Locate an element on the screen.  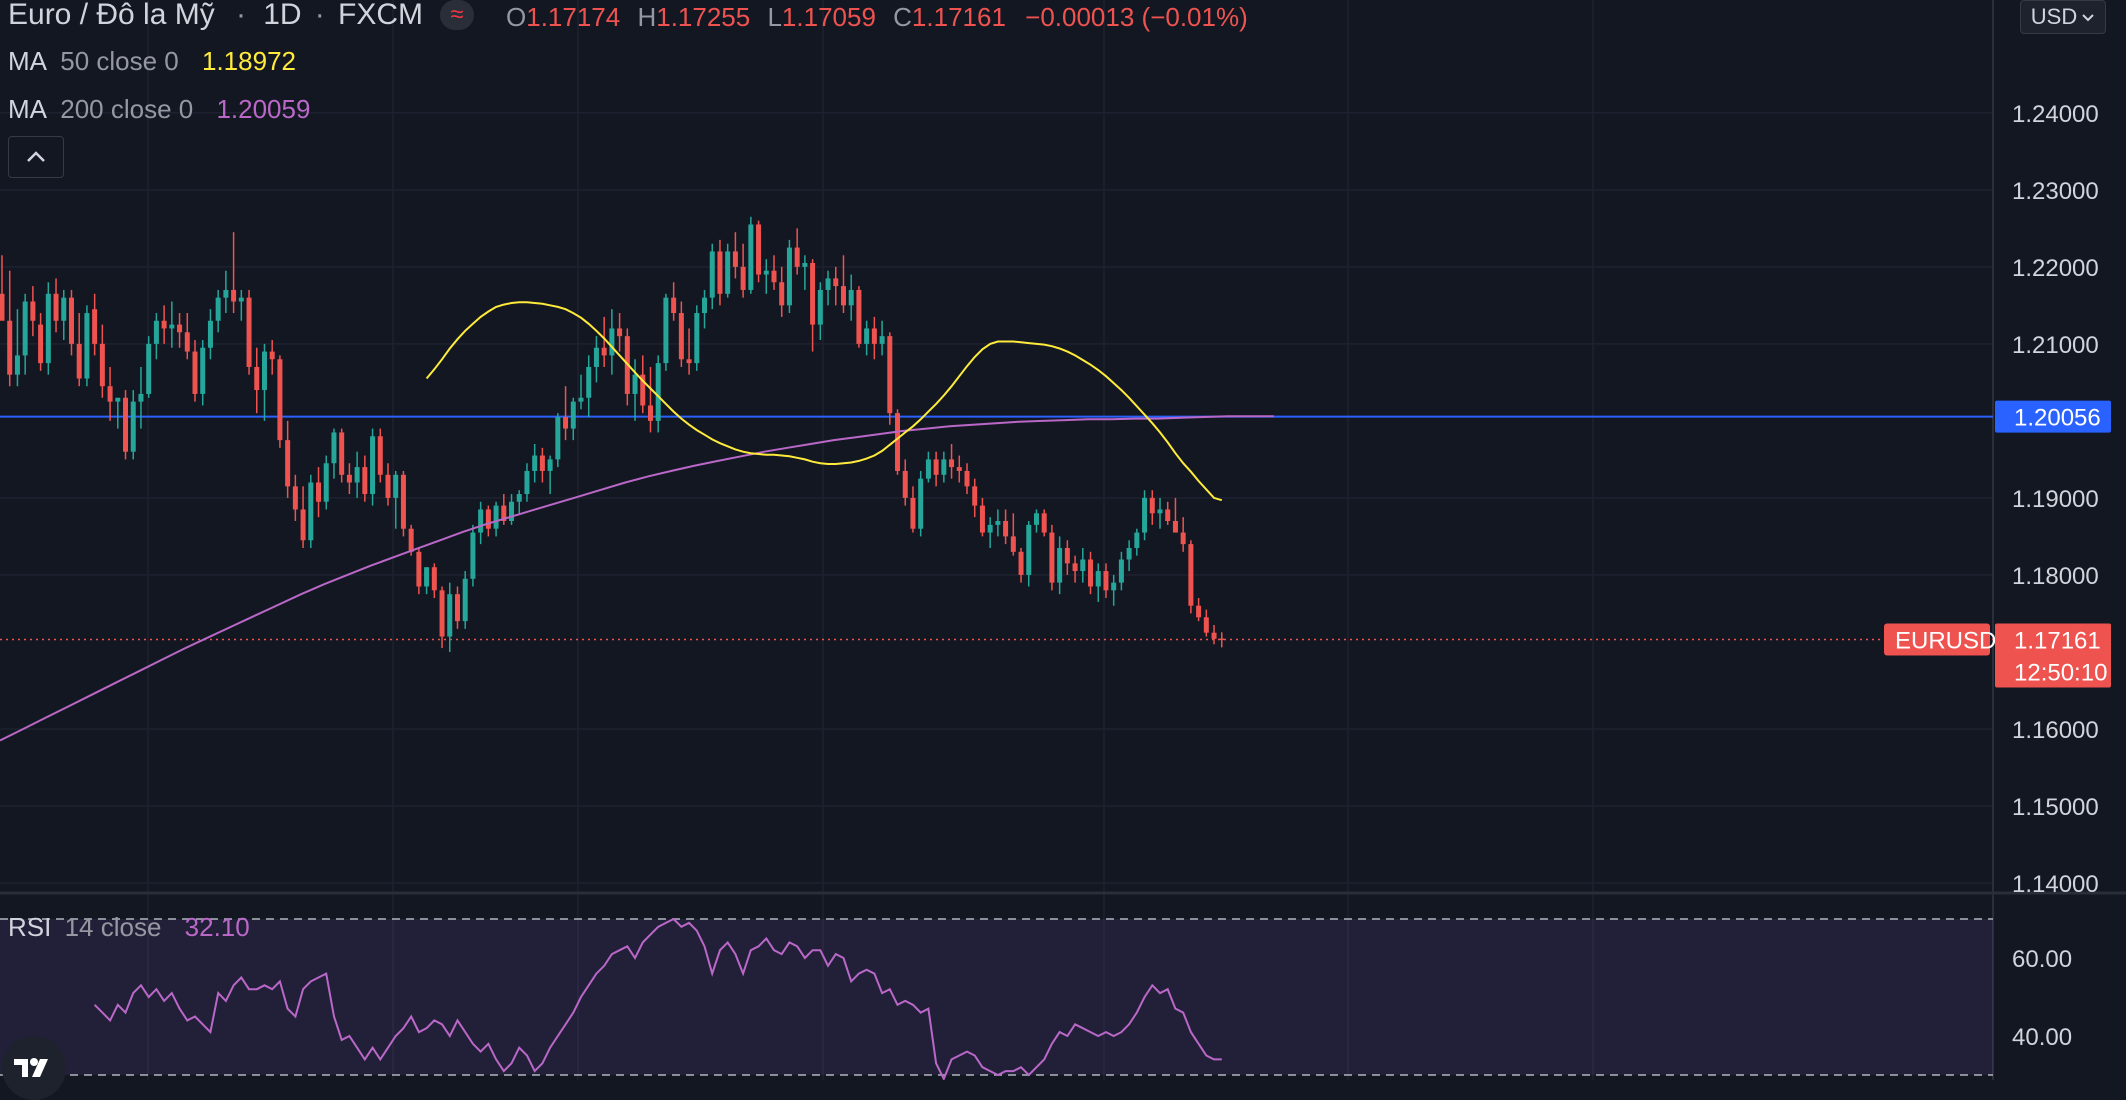
price-tick-label: 1.14000 is located at coordinates (2055, 884).